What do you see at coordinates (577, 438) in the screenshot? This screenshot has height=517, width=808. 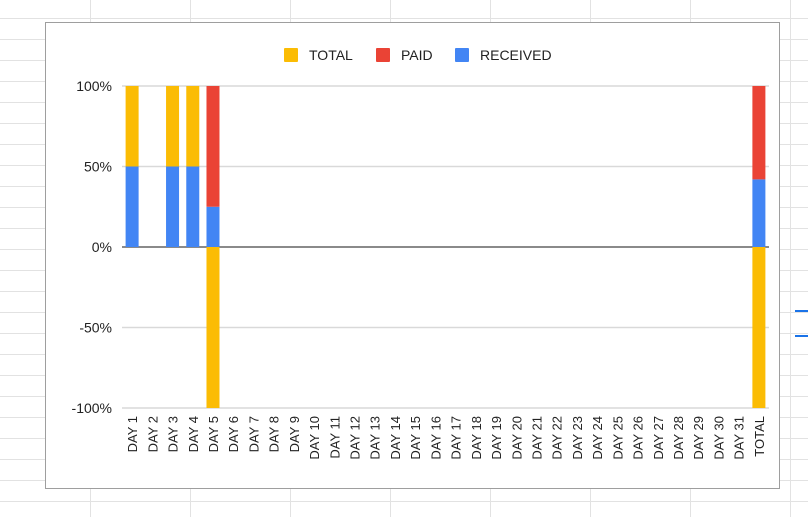 I see `x-tick-label: DAY 23` at bounding box center [577, 438].